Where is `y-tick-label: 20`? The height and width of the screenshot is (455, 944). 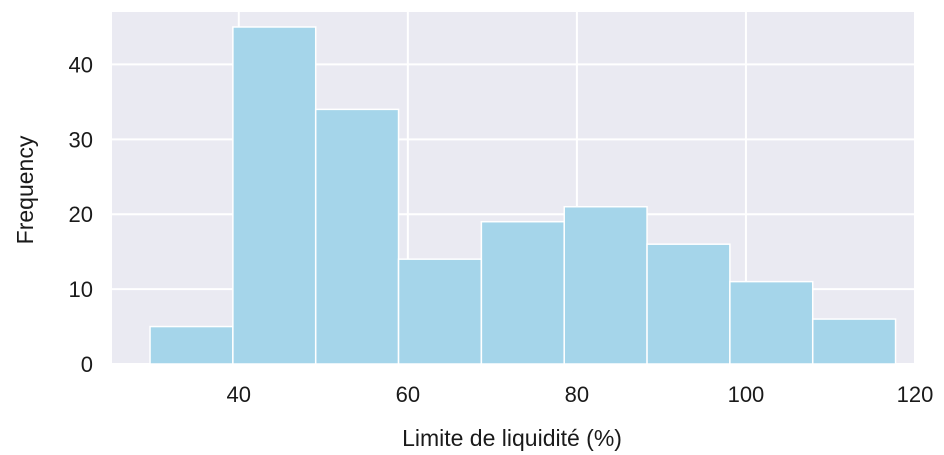
y-tick-label: 20 is located at coordinates (81, 214).